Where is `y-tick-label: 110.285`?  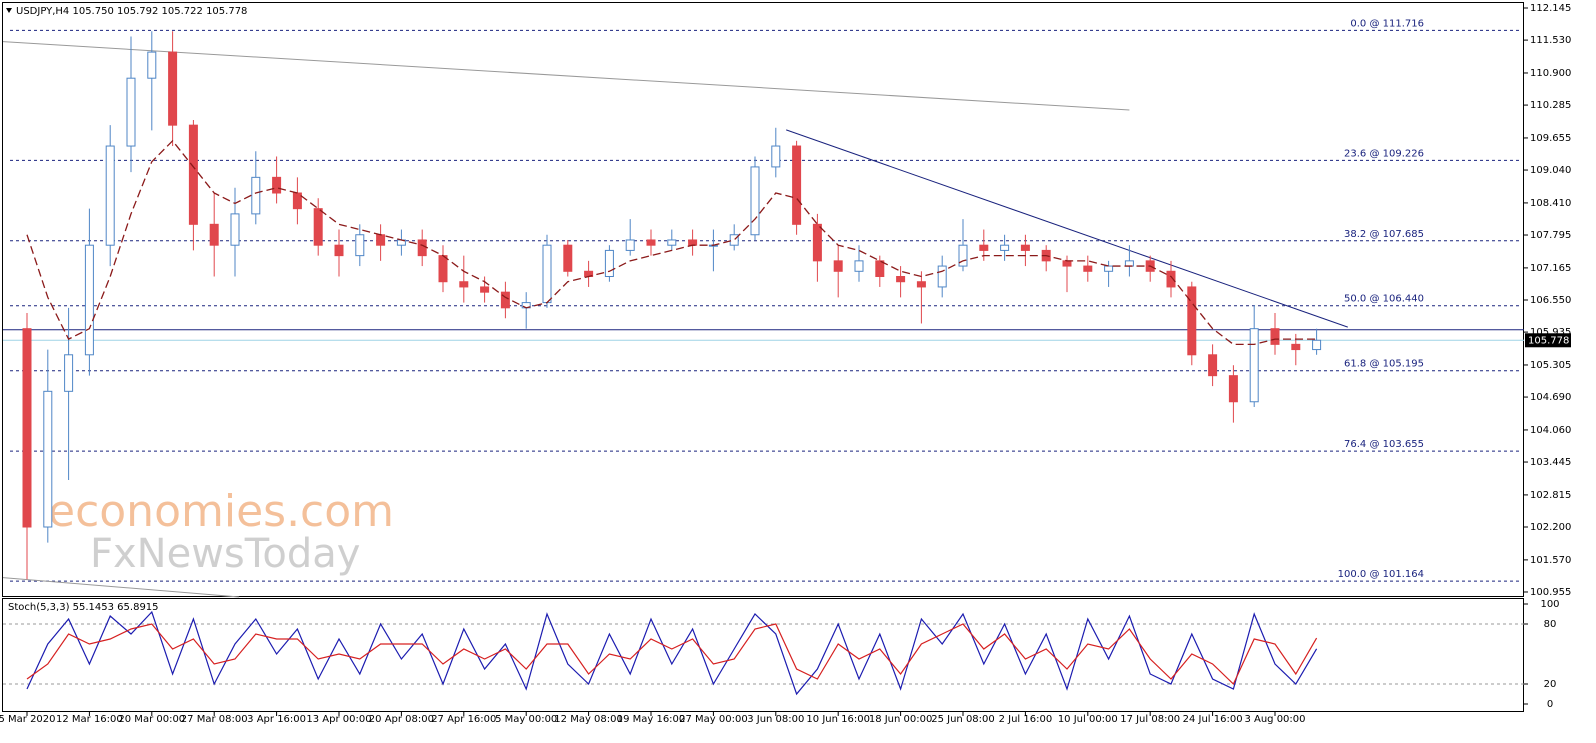 y-tick-label: 110.285 is located at coordinates (1550, 105).